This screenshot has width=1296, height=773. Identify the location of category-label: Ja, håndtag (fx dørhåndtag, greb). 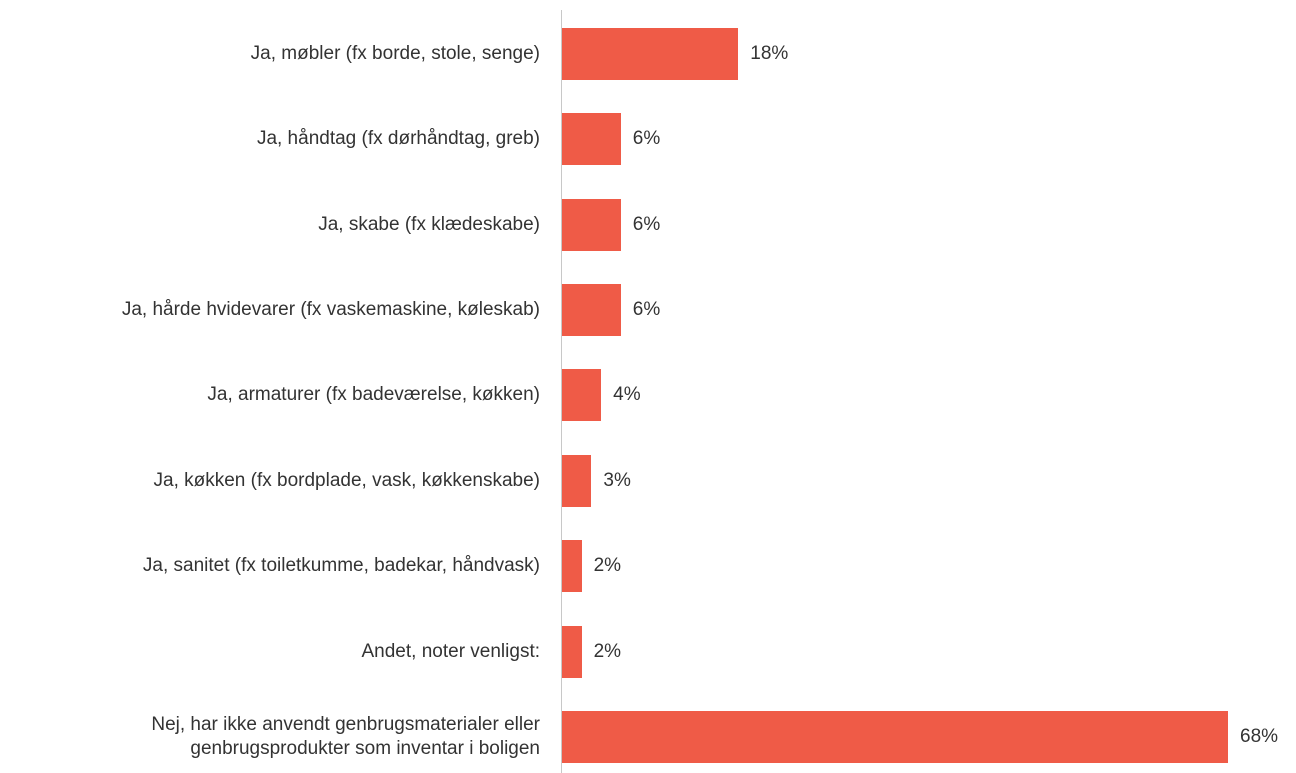
(398, 139).